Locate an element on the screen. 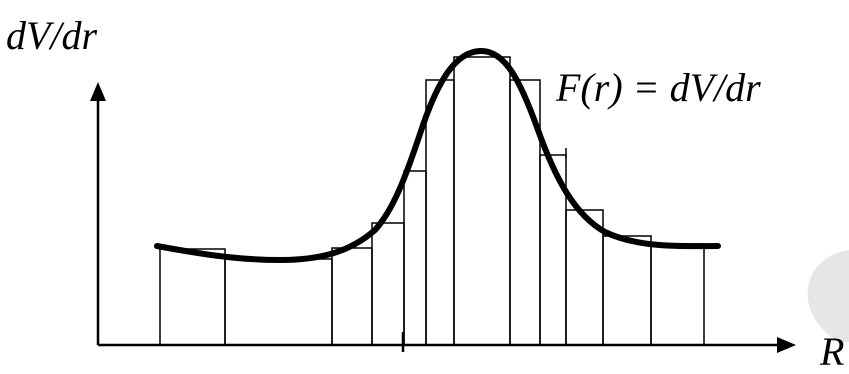 The height and width of the screenshot is (374, 849). y-axis-label: dV/dr is located at coordinates (52, 35).